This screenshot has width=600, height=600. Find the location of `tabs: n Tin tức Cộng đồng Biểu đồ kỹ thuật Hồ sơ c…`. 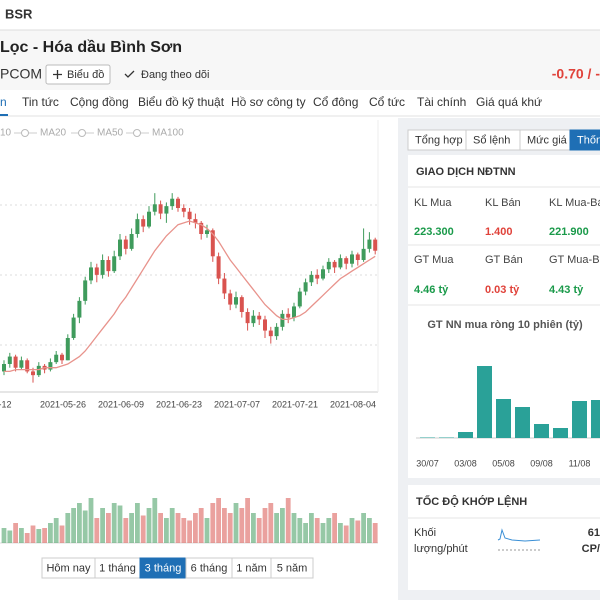

tabs: n Tin tức Cộng đồng Biểu đồ kỹ thuật Hồ sơ c… is located at coordinates (271, 102).